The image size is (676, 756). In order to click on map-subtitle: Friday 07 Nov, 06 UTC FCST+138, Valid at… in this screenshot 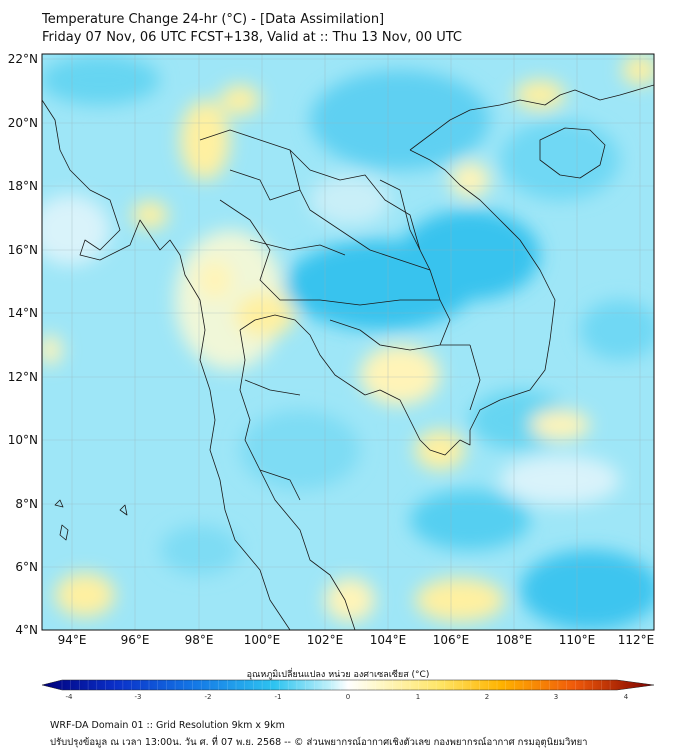, I will do `click(252, 37)`.